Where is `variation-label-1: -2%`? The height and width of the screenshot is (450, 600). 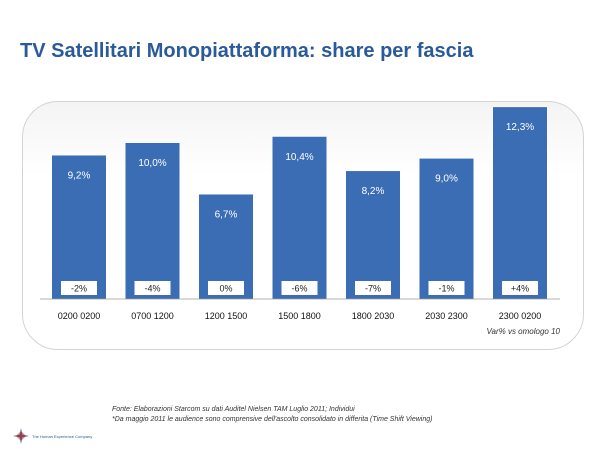 variation-label-1: -2% is located at coordinates (79, 289).